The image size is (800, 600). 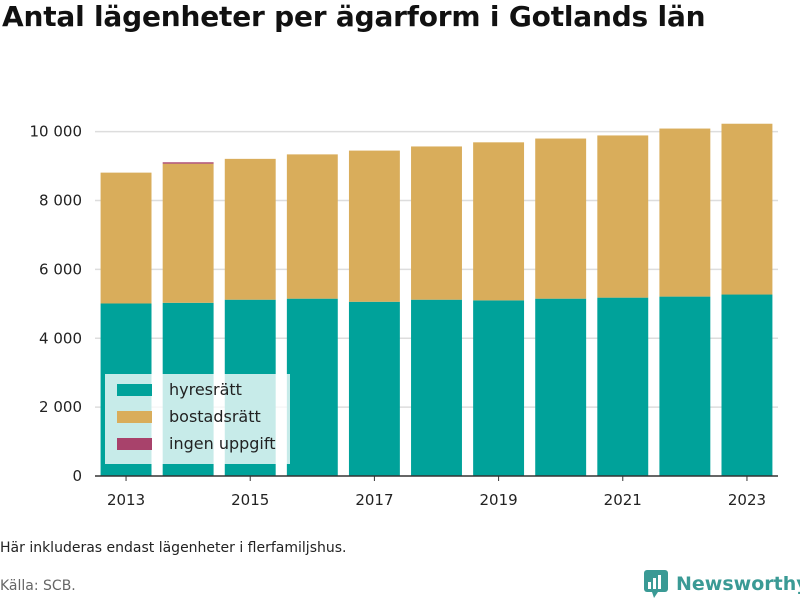 I want to click on x-tick-label: 2023, so click(x=747, y=500).